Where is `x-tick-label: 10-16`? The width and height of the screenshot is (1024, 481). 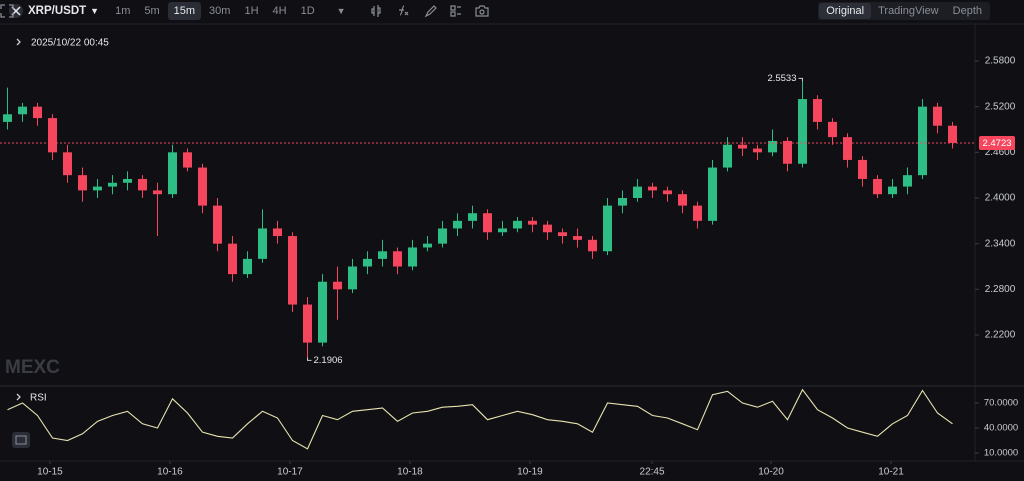 x-tick-label: 10-16 is located at coordinates (170, 472).